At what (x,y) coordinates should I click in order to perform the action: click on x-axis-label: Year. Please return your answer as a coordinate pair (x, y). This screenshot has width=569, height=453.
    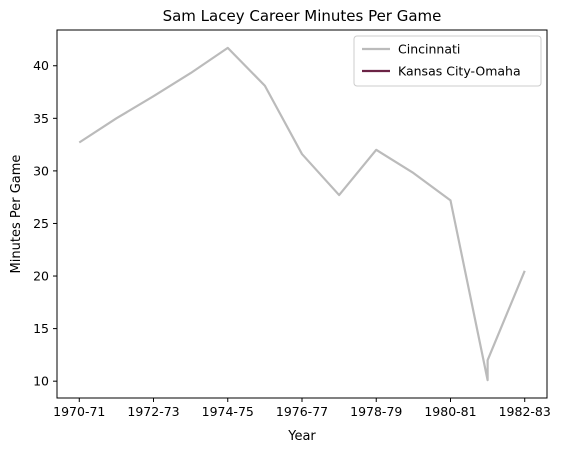
    Looking at the image, I should click on (301, 436).